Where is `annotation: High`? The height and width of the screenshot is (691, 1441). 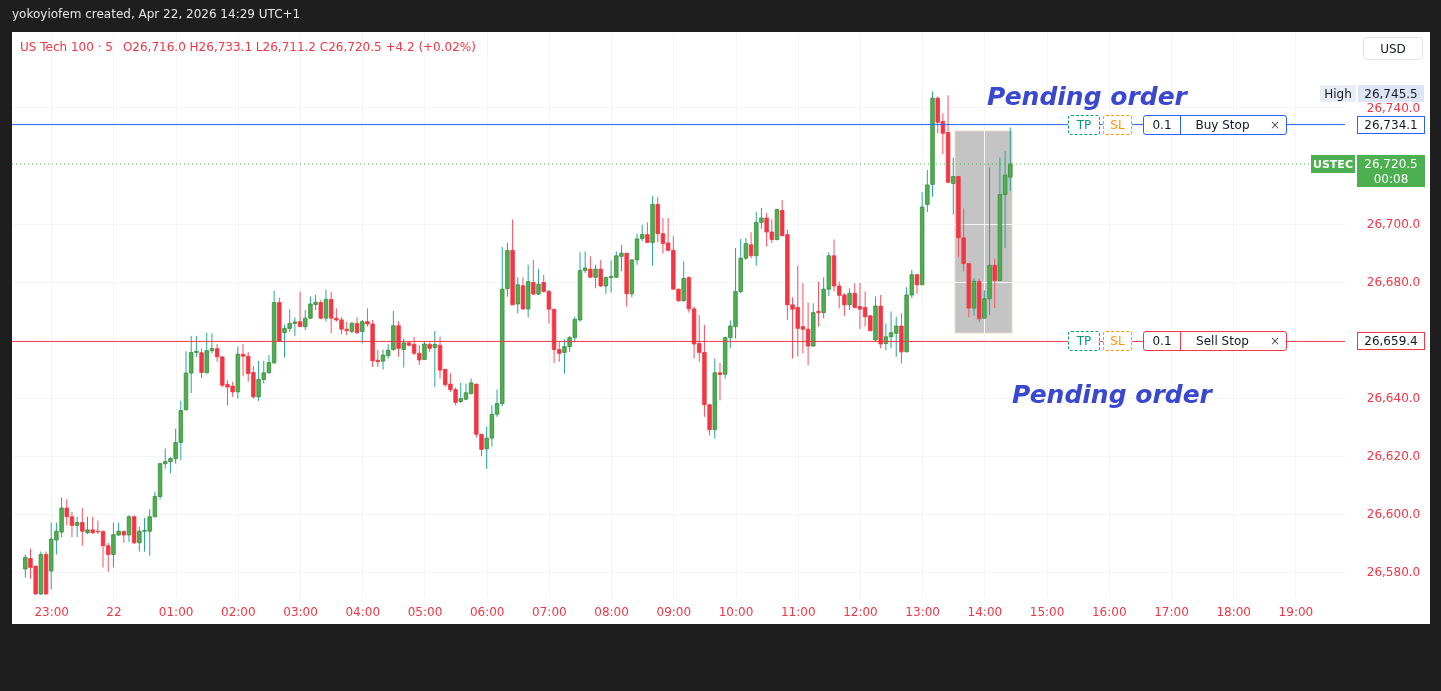
annotation: High is located at coordinates (1338, 93).